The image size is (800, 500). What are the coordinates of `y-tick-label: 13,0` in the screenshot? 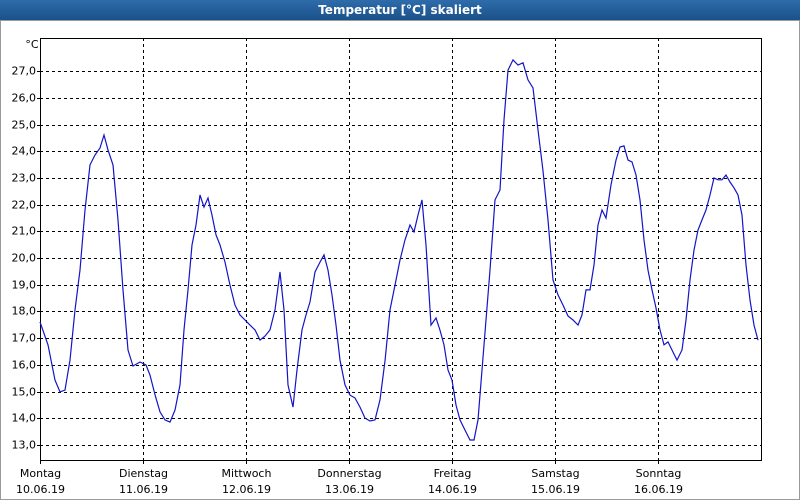 It's located at (24, 445).